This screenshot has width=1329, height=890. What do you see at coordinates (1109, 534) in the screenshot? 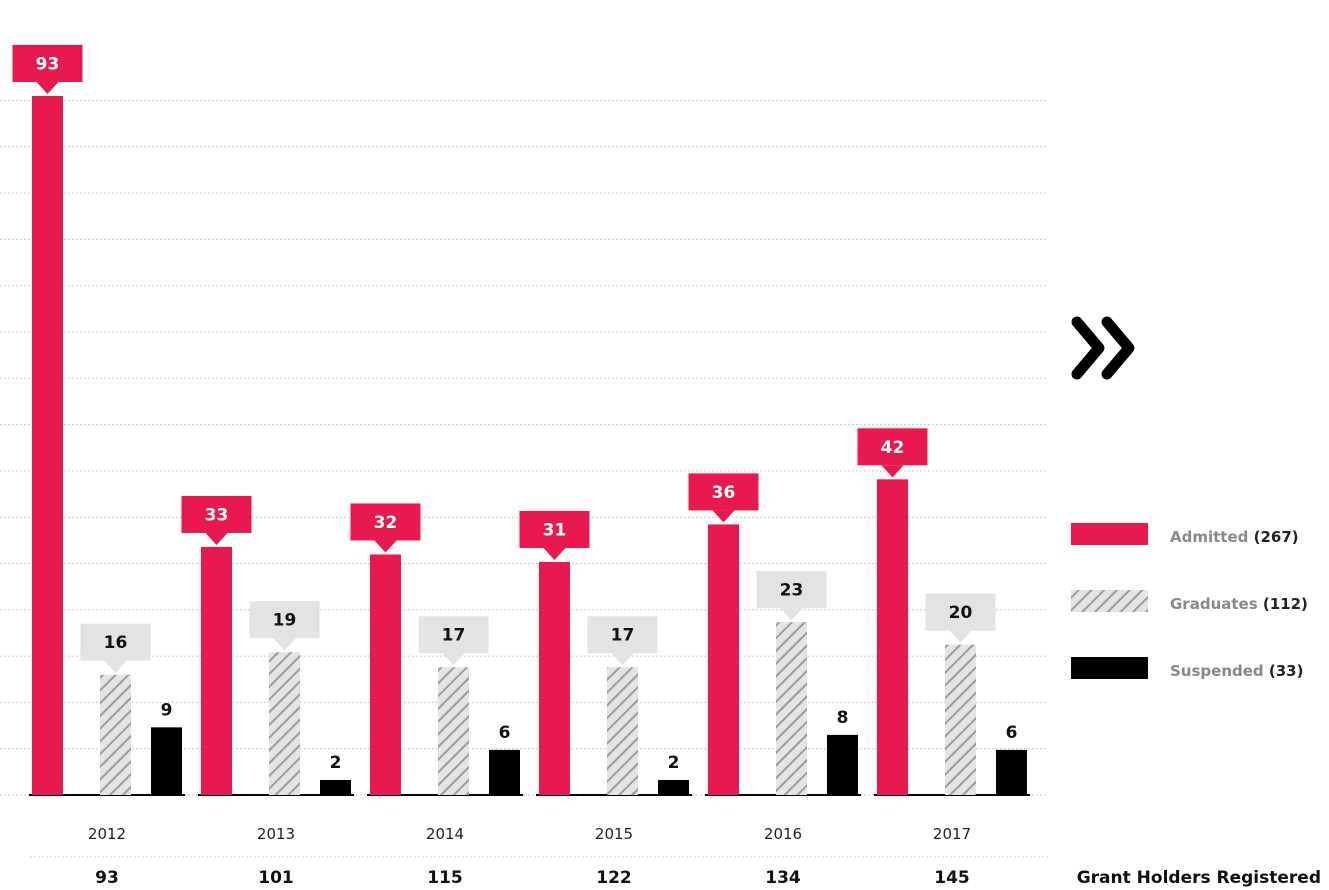
I see `legend-swatch-admitted` at bounding box center [1109, 534].